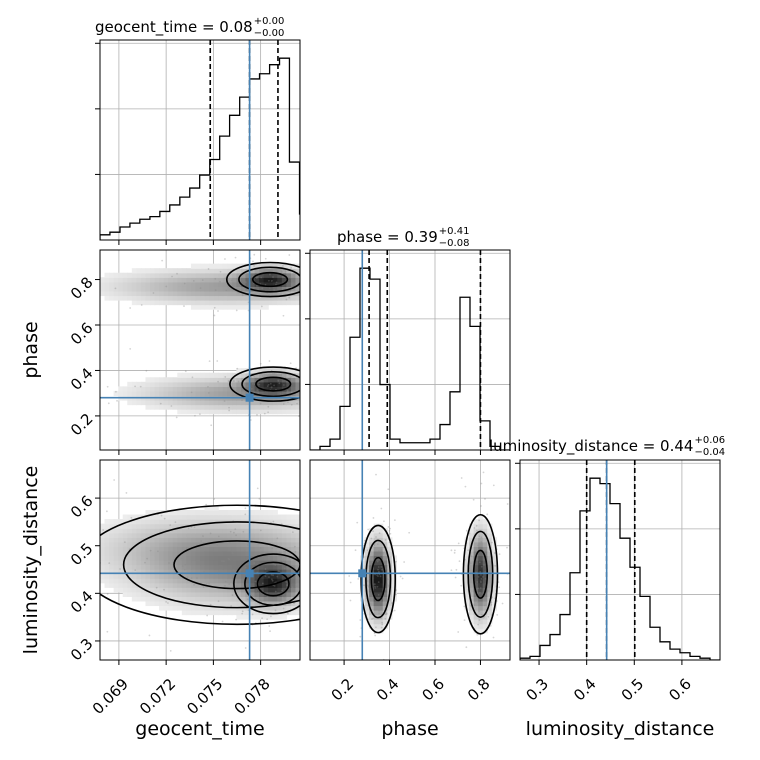 This screenshot has width=760, height=760. I want to click on contour-panel-geocent_time-vs-phase, so click(200, 352).